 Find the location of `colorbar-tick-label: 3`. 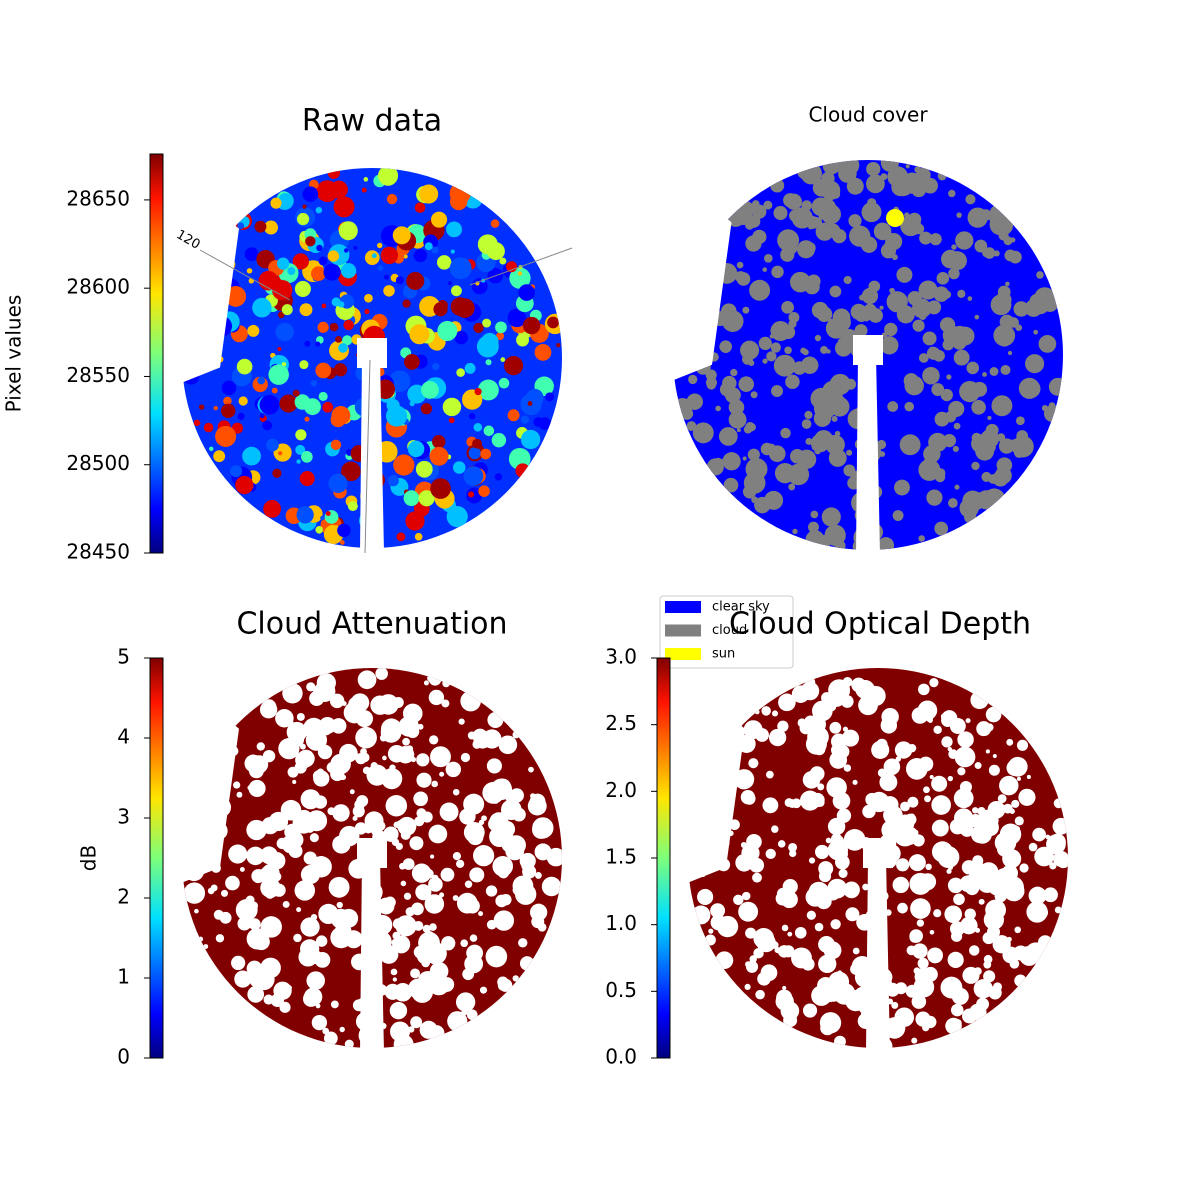

colorbar-tick-label: 3 is located at coordinates (123, 817).